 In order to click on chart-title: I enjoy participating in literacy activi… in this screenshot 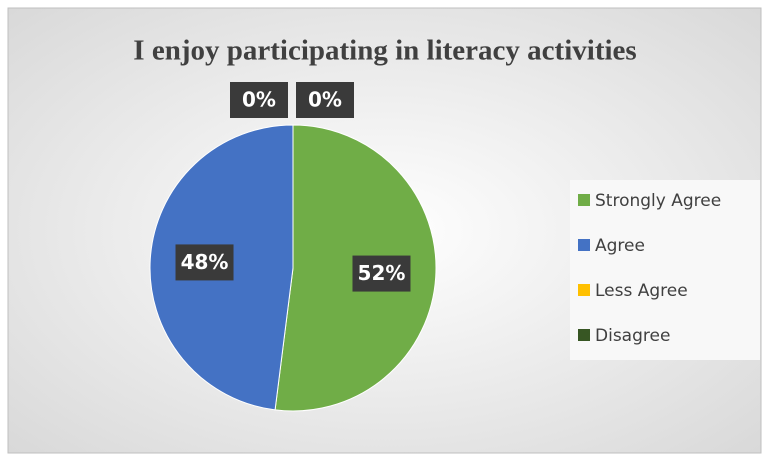, I will do `click(384, 51)`.